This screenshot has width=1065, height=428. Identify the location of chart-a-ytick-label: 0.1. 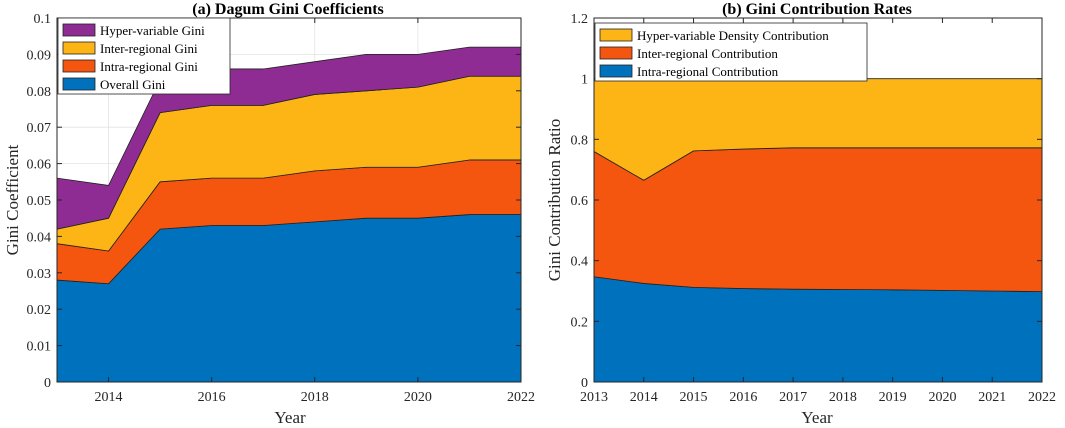
(43, 19).